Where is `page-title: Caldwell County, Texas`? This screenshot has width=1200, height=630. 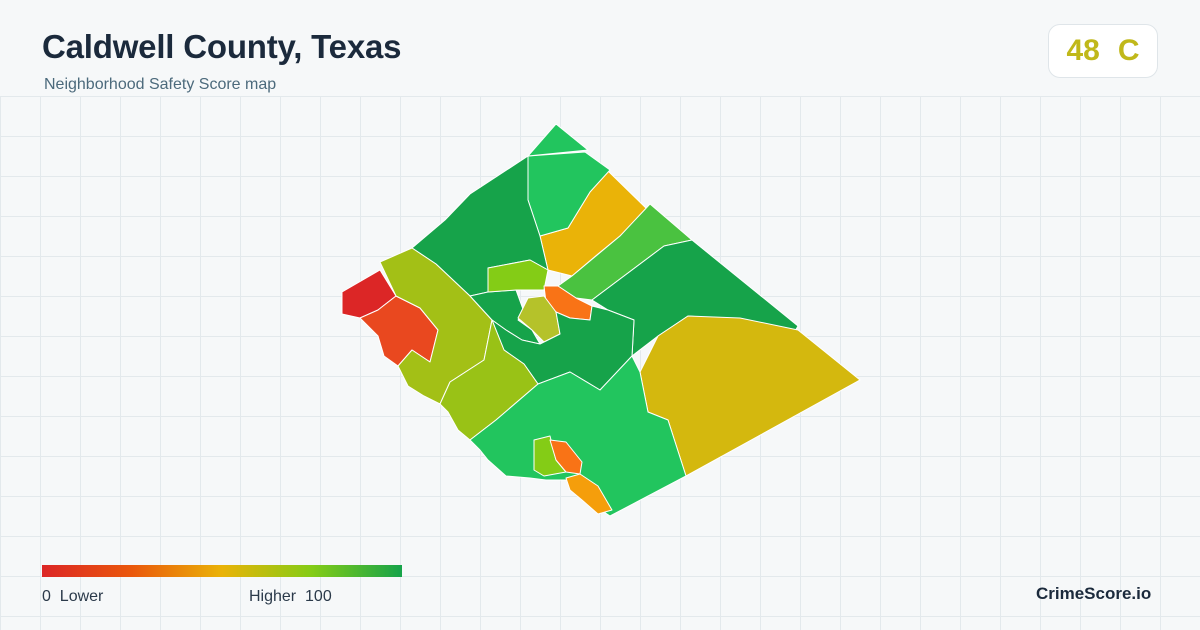 page-title: Caldwell County, Texas is located at coordinates (222, 46).